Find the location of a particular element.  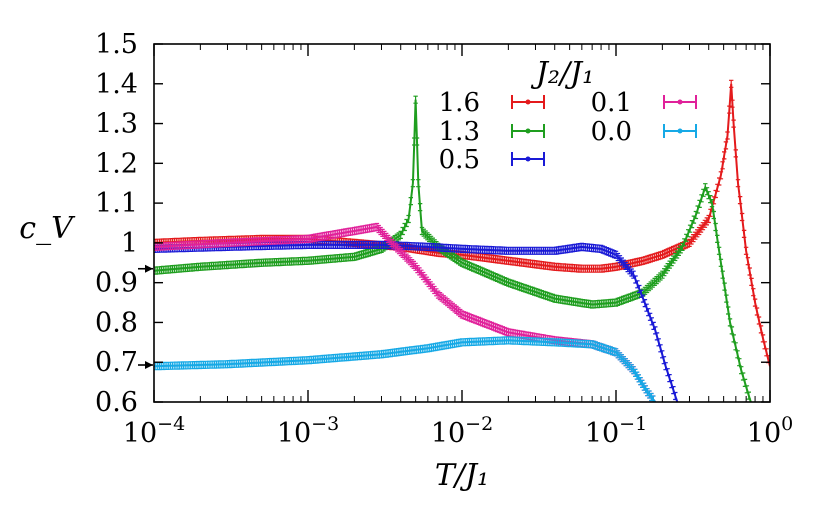

x-tick-label: 10⁻³ is located at coordinates (308, 431).